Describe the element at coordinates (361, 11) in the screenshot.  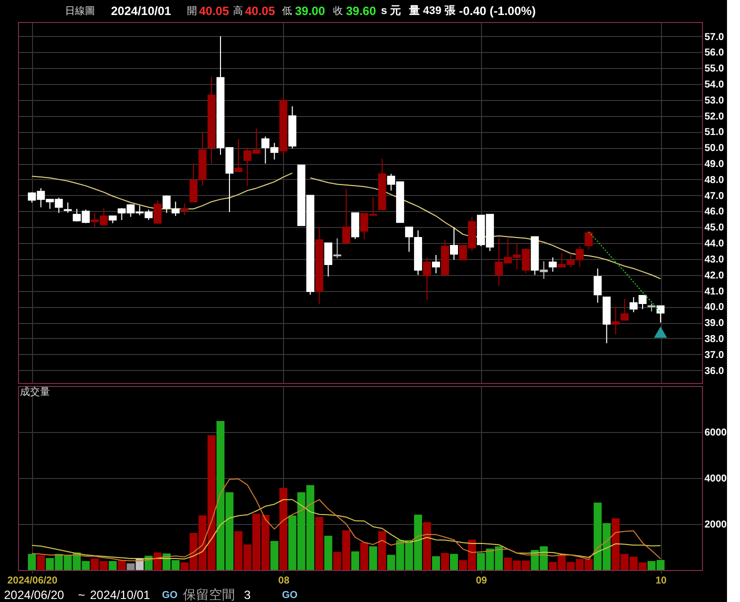
I see `text: 39.60` at that location.